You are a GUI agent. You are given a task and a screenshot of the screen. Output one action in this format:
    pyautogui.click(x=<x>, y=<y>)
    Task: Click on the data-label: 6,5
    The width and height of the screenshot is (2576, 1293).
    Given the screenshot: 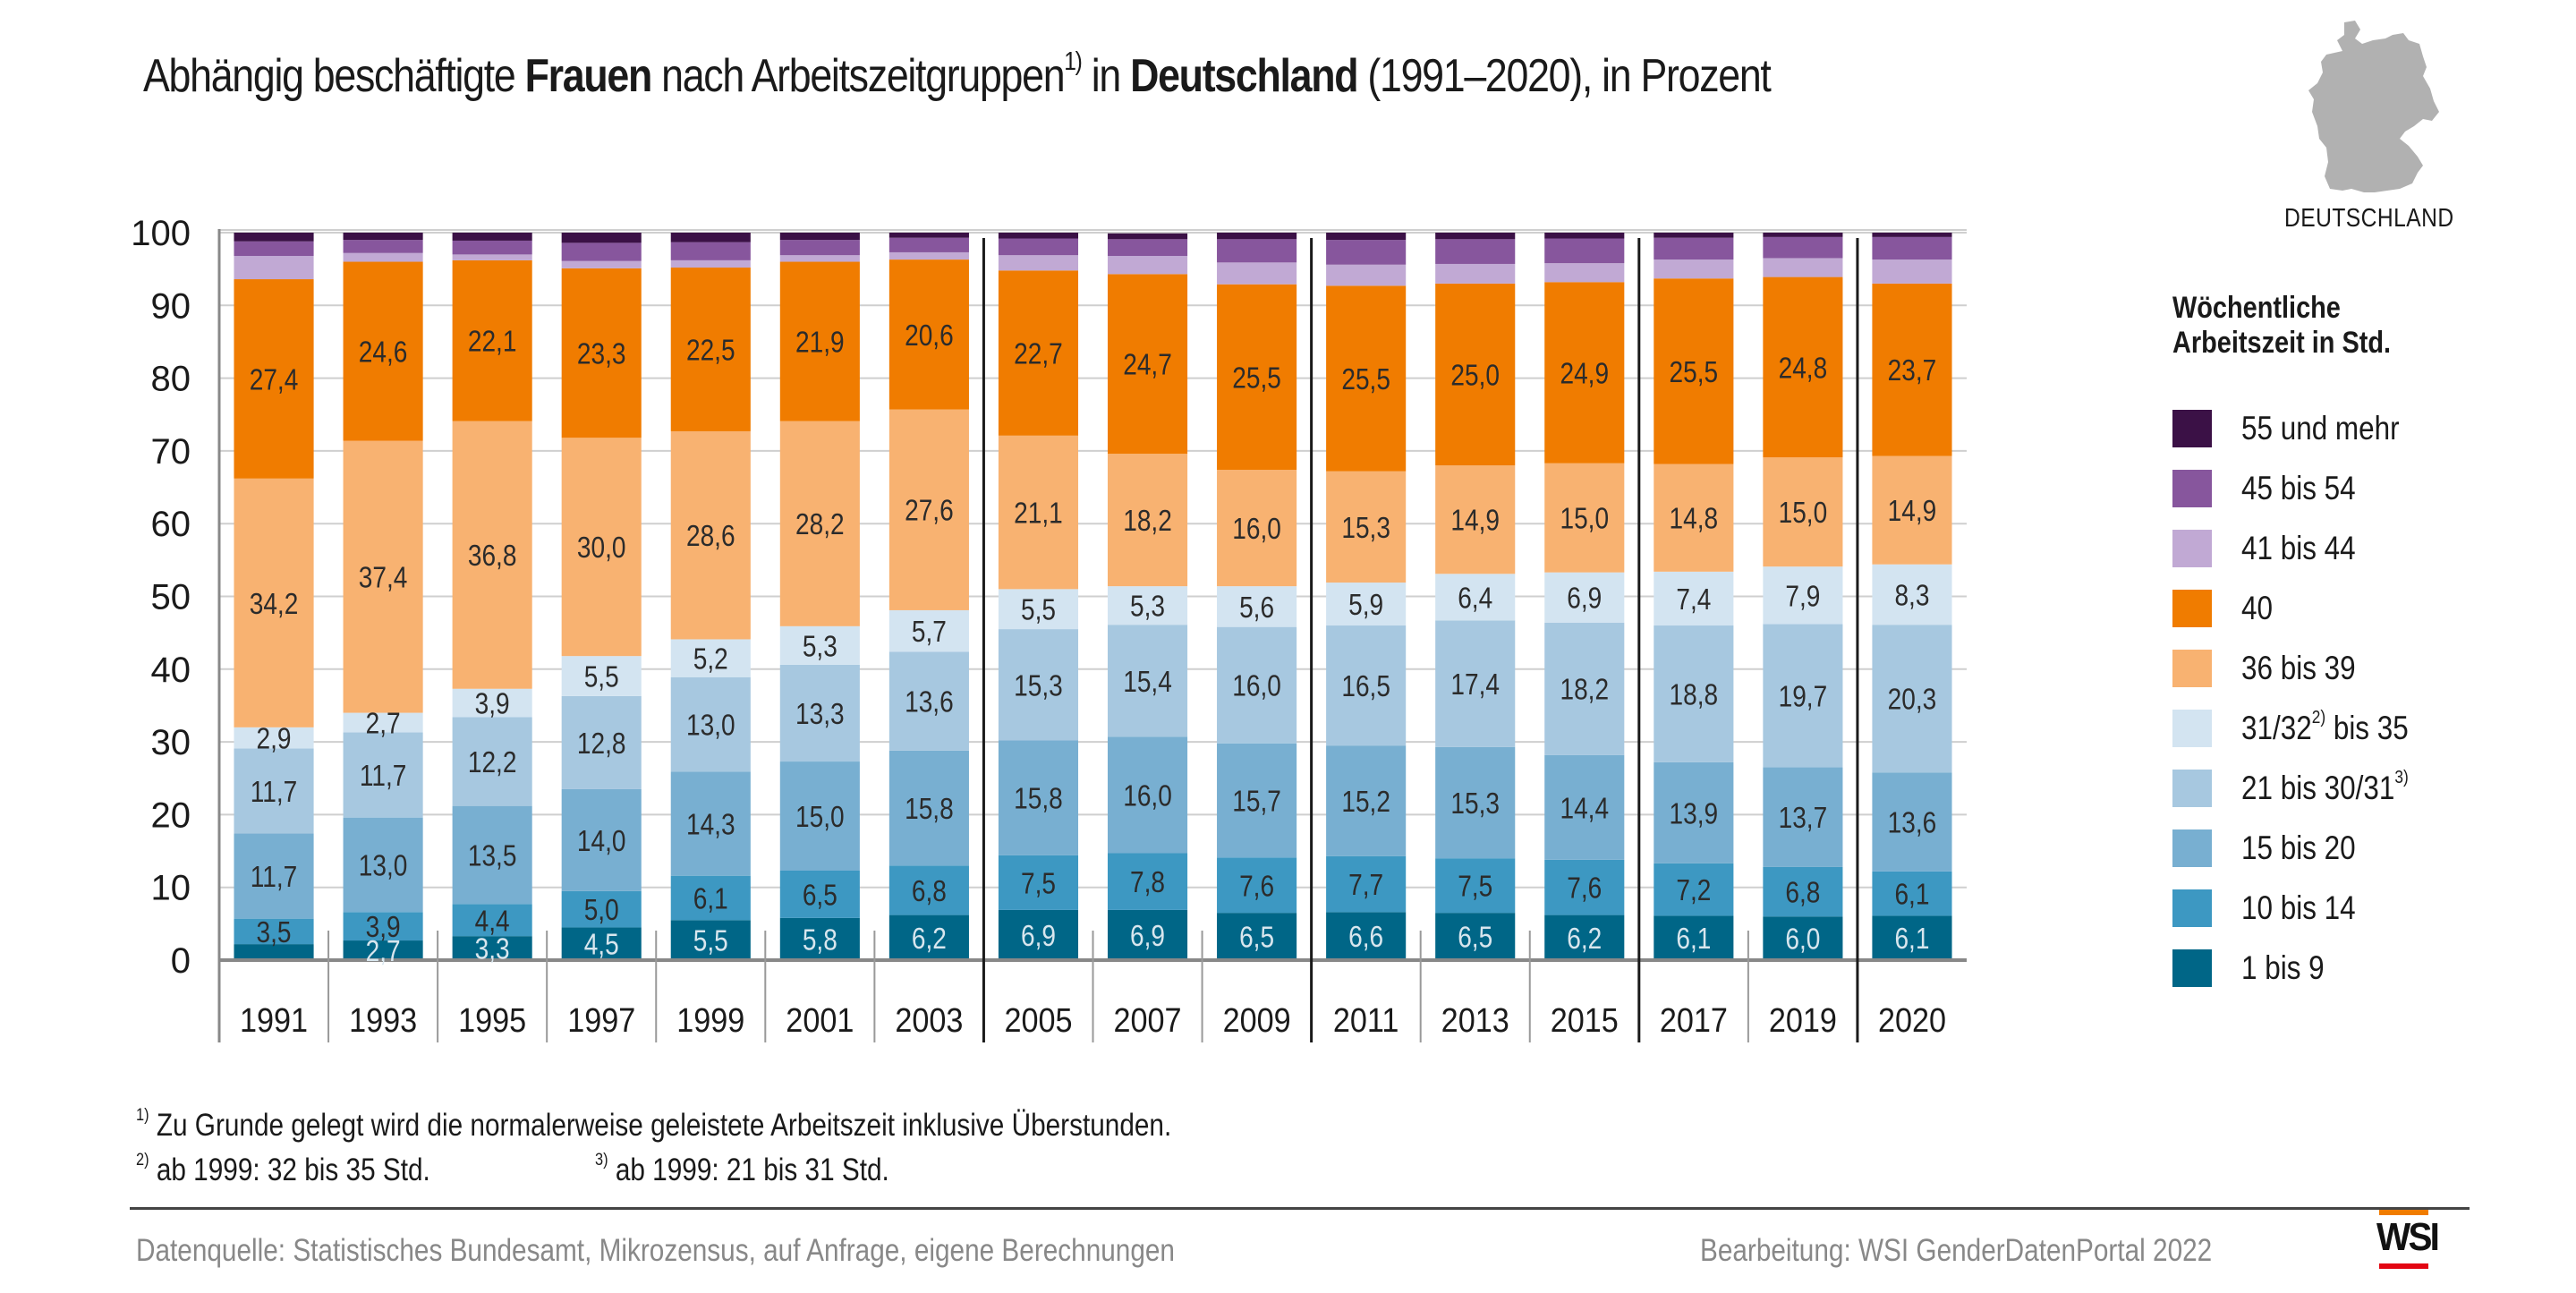 What is the action you would take?
    pyautogui.click(x=1475, y=937)
    